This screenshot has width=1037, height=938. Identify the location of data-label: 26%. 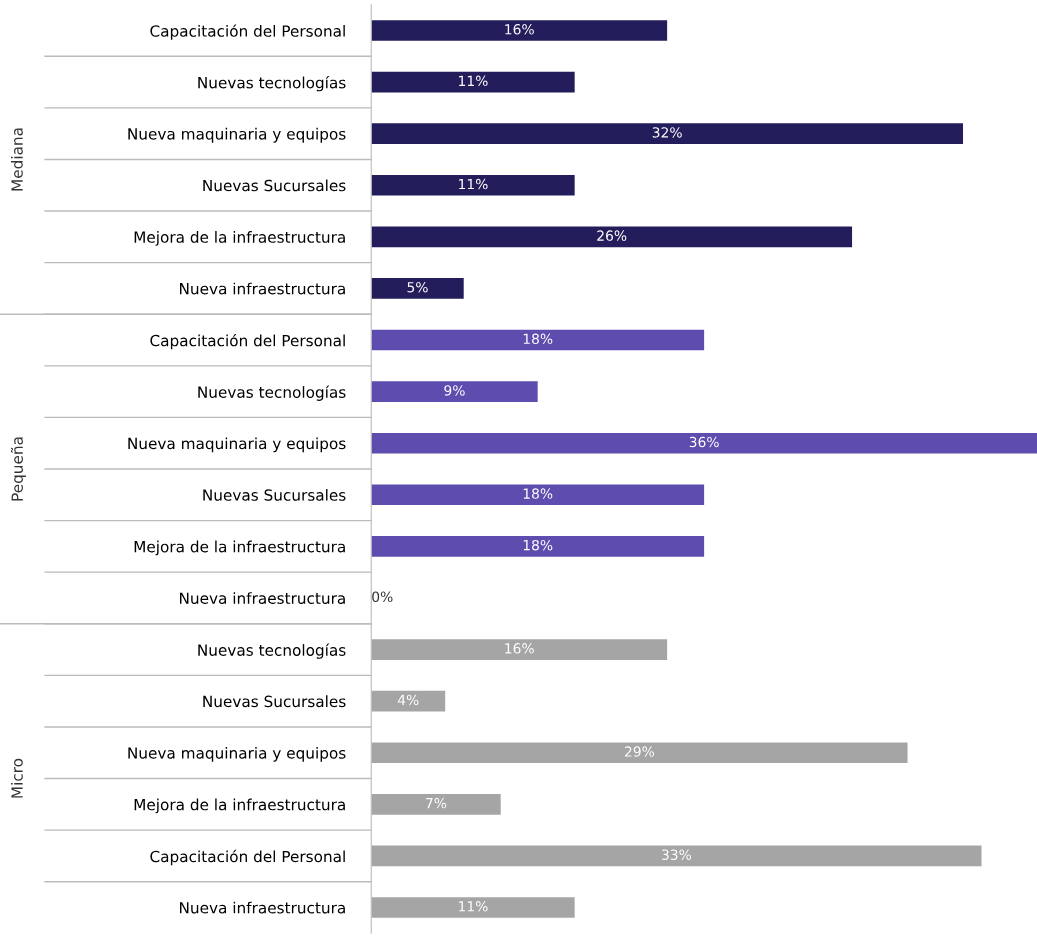
(612, 235).